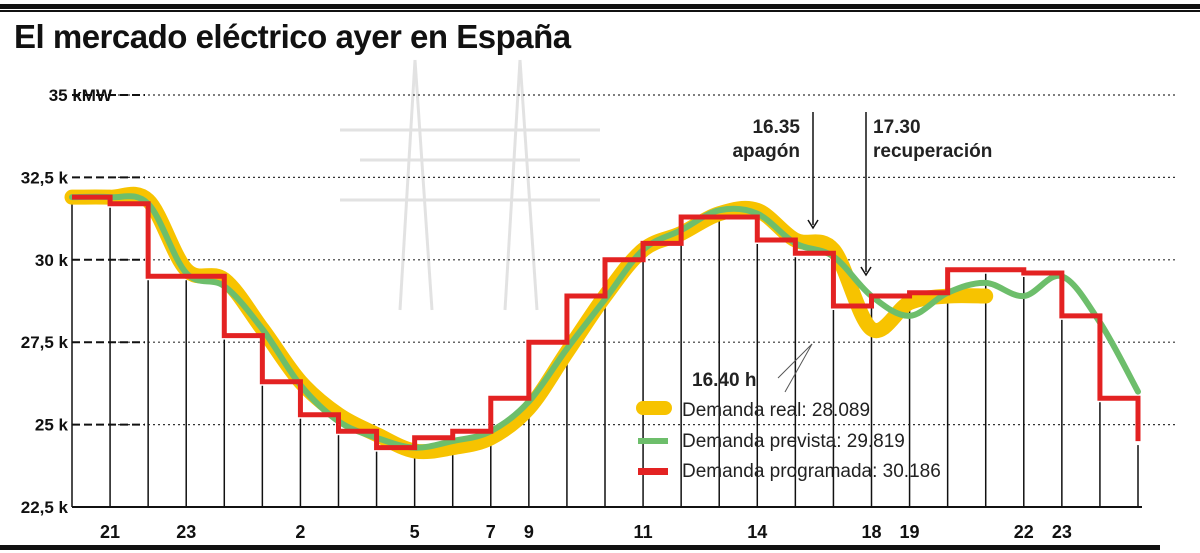 Image resolution: width=1200 pixels, height=553 pixels. What do you see at coordinates (811, 471) in the screenshot?
I see `legend-label-programada: Demanda programada: 30.186` at bounding box center [811, 471].